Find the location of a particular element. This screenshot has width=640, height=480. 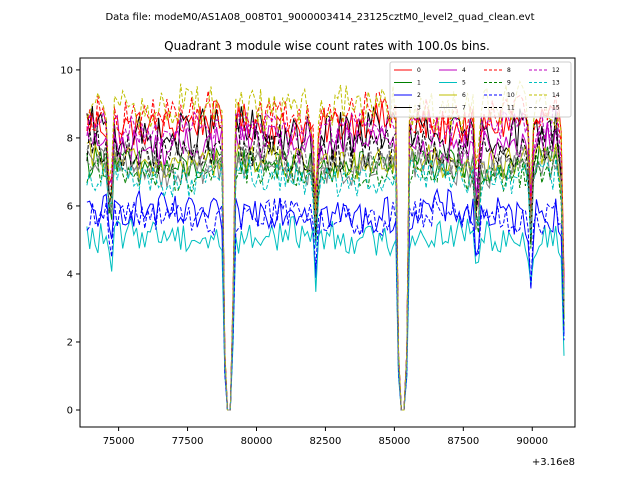

y-tick-label: 6 is located at coordinates (70, 206).